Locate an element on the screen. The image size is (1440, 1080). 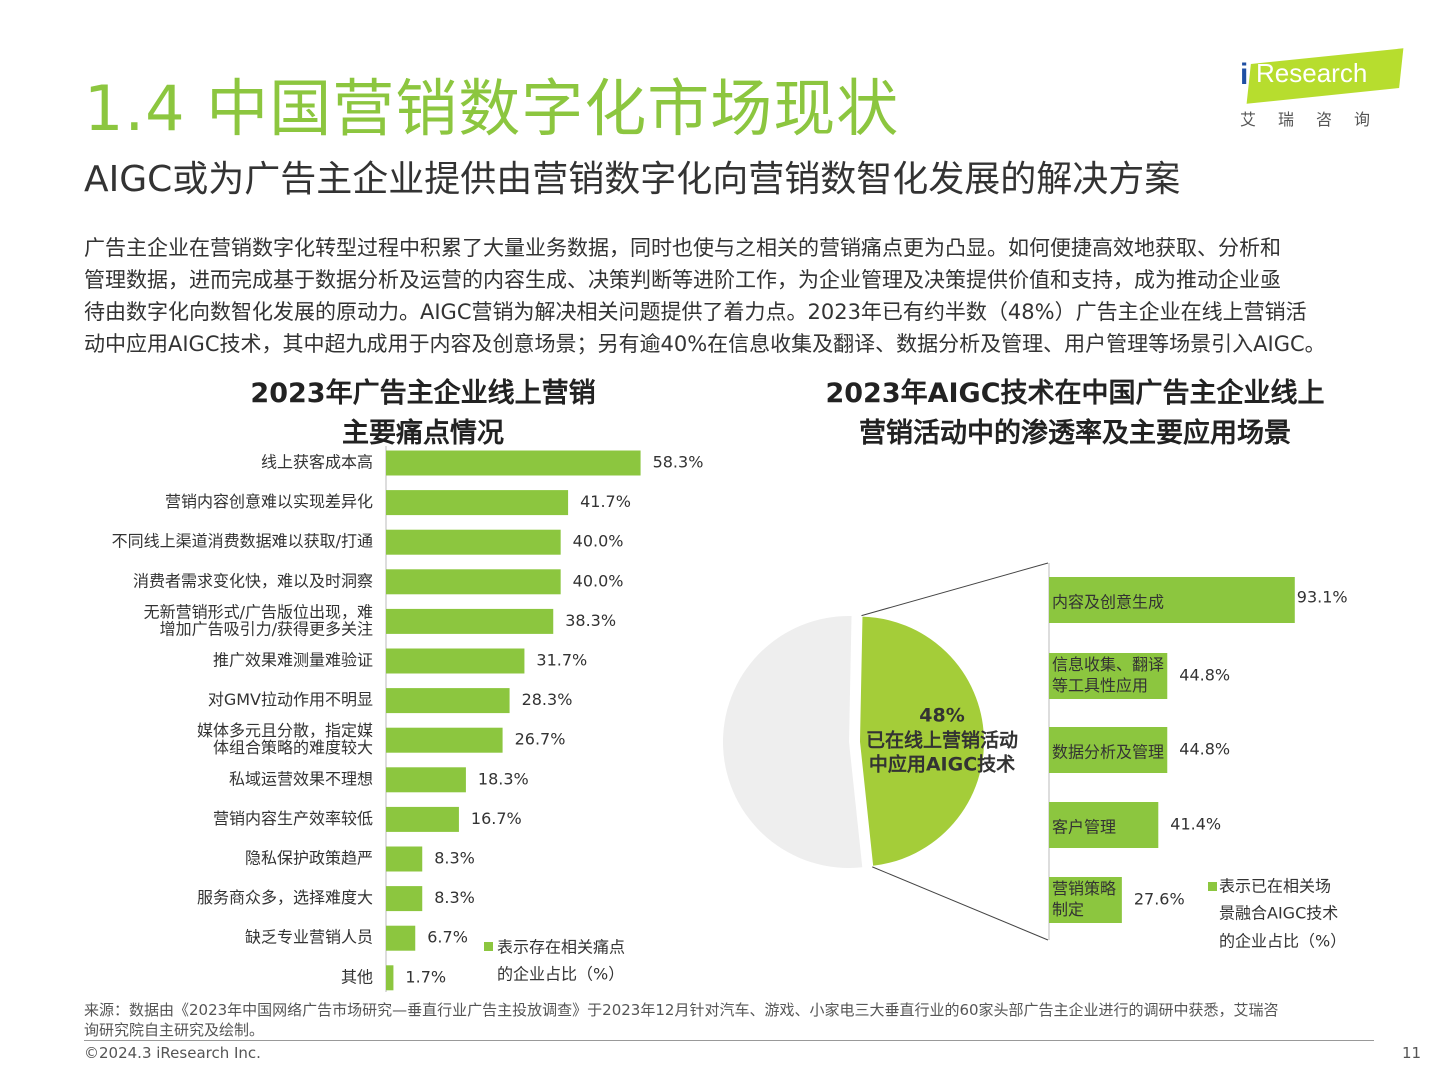
left-bar-value-label: 18.3% is located at coordinates (503, 778).